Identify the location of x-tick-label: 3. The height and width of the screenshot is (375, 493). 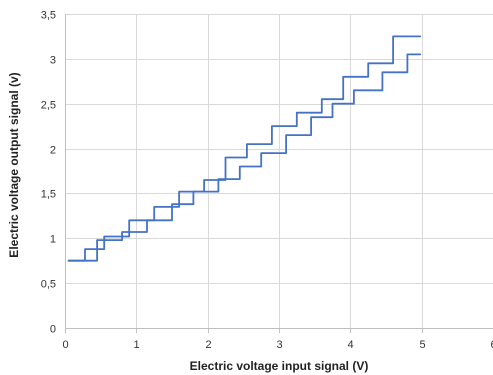
(279, 345).